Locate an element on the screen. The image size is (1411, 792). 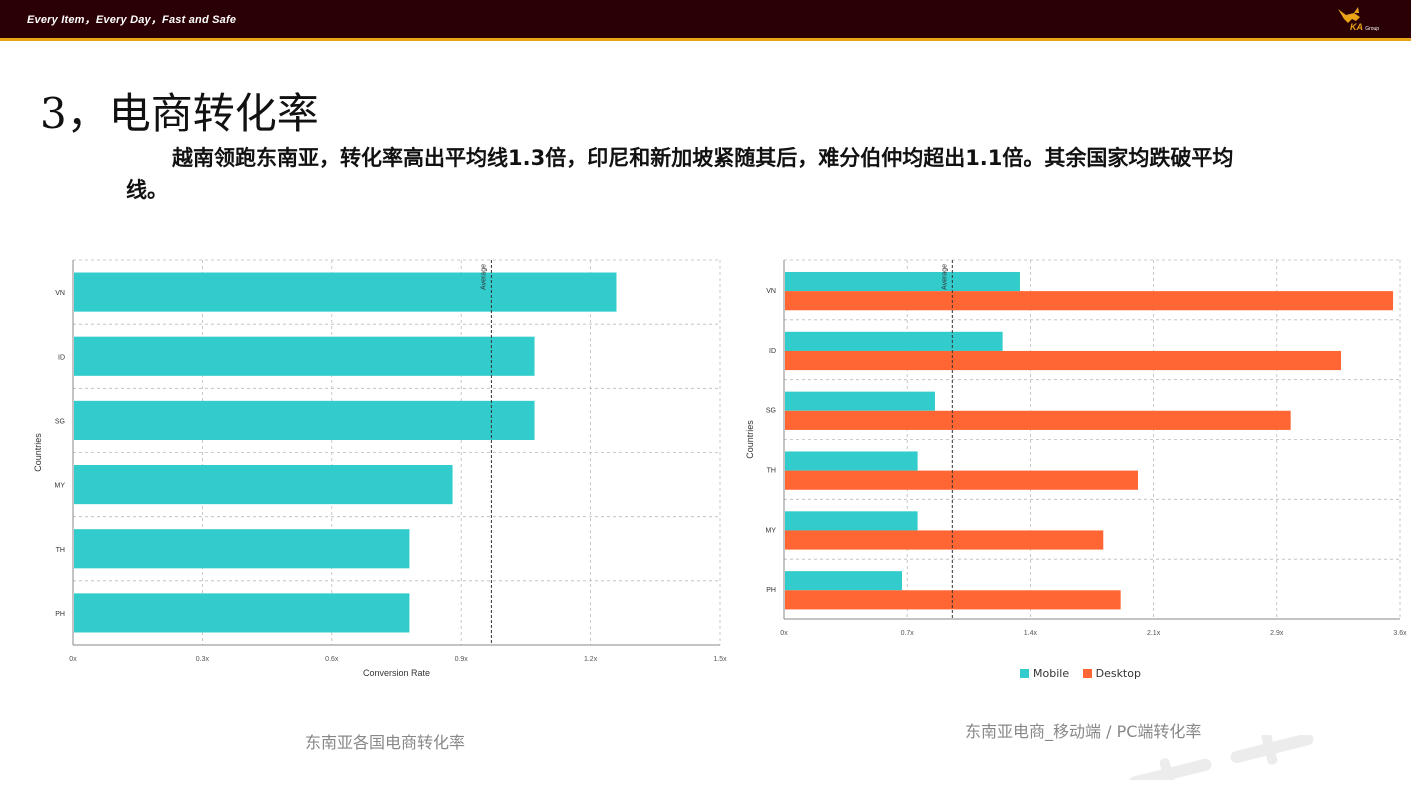
x-axis-title: Conversion Rate is located at coordinates (396, 673).